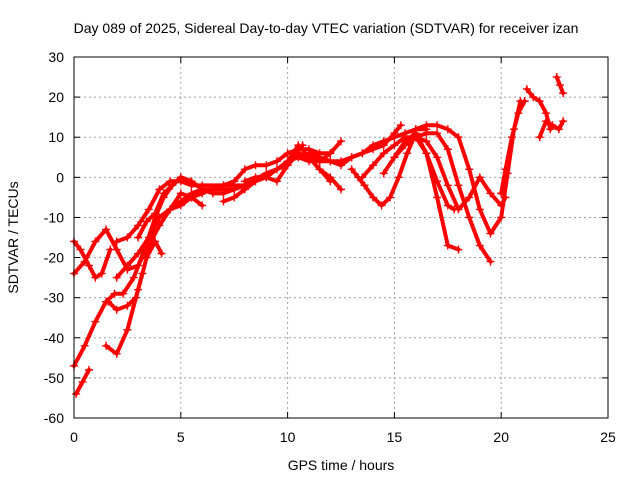 The height and width of the screenshot is (480, 640). I want to click on x-tick-label: 20, so click(501, 437).